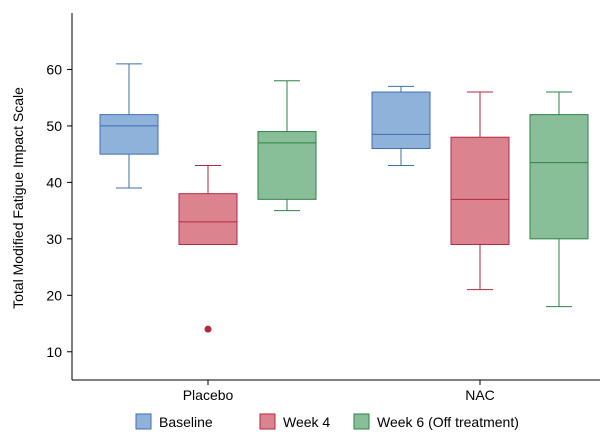  Describe the element at coordinates (208, 395) in the screenshot. I see `x-tick-label: Placebo` at that location.